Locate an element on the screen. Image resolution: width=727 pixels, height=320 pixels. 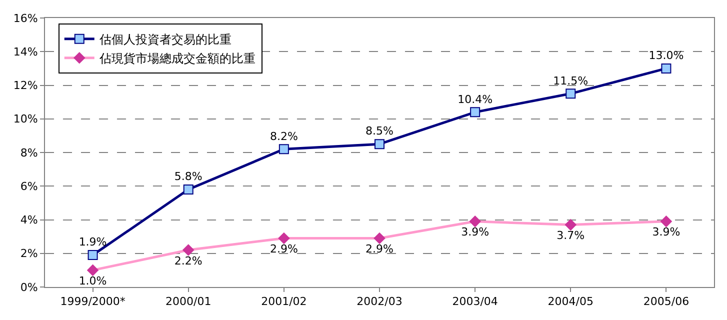
data-label: 8.2% is located at coordinates (284, 136).